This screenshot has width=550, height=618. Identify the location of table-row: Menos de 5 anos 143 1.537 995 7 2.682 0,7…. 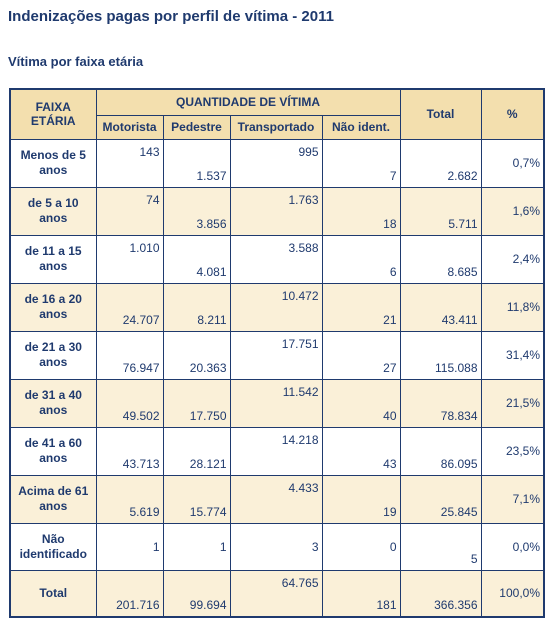
(277, 163).